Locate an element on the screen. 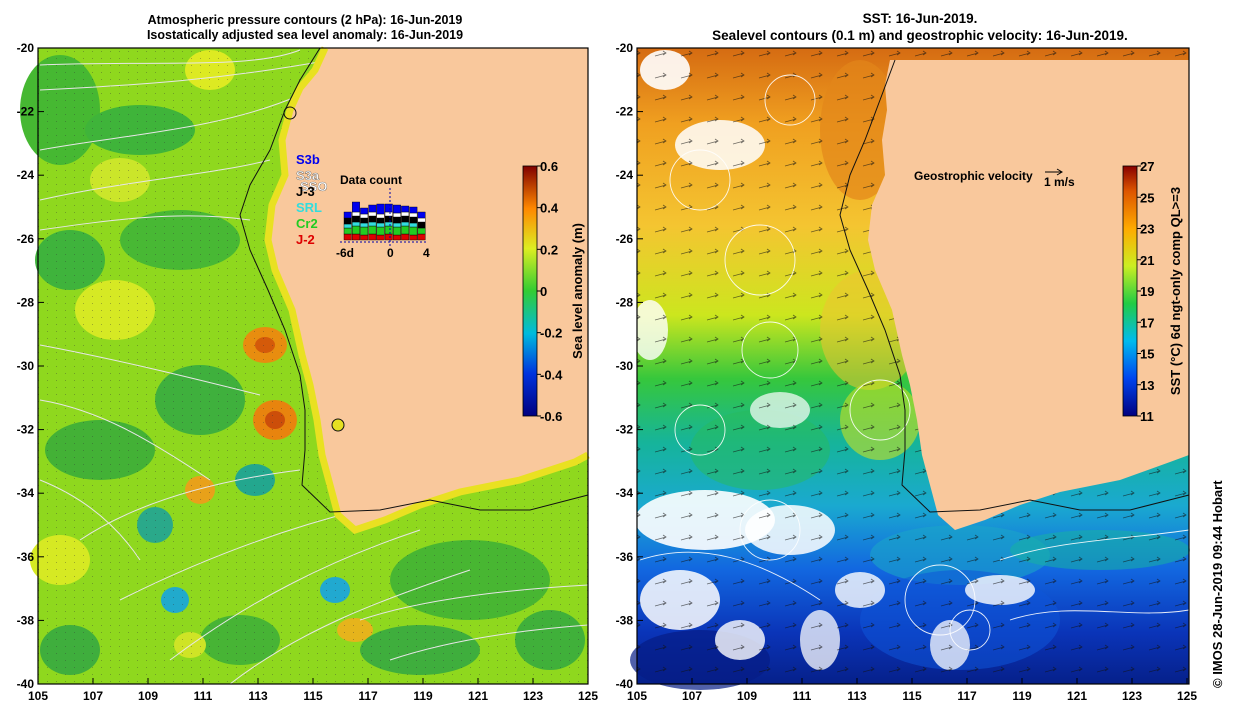 The width and height of the screenshot is (1250, 720). data-count-inset: Data count -6d 0 4 is located at coordinates (383, 216).